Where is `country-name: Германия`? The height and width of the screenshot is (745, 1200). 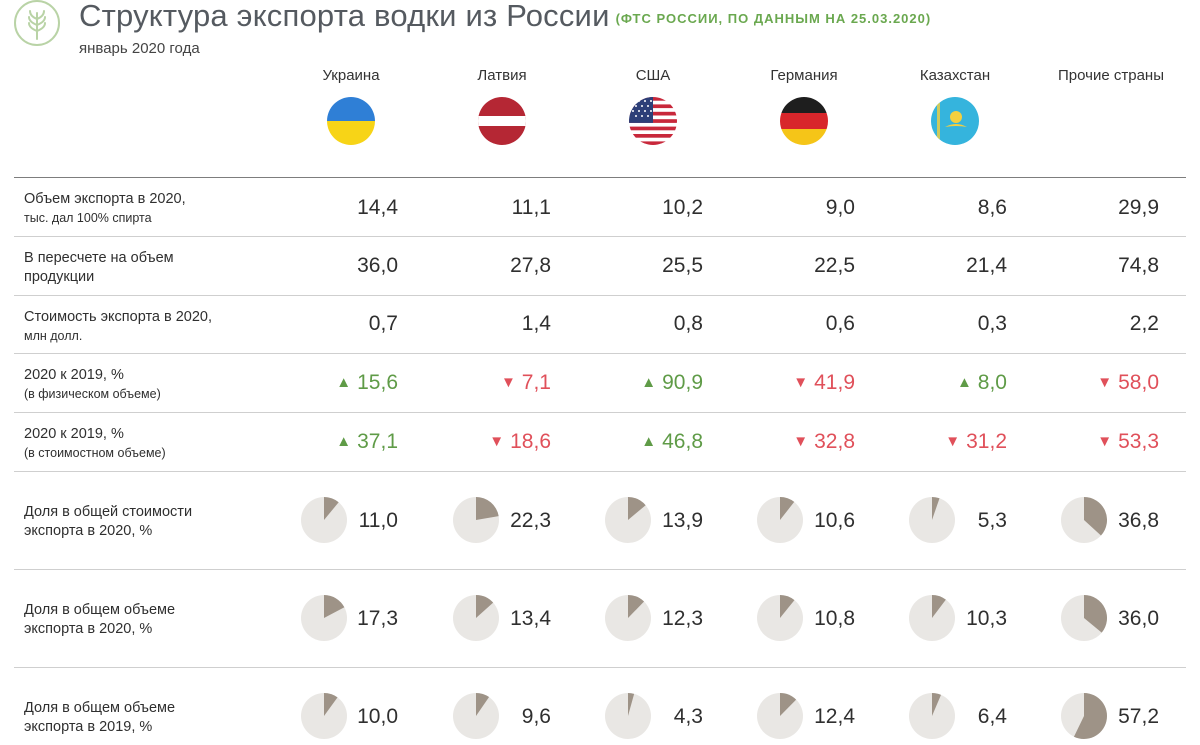 country-name: Германия is located at coordinates (804, 75).